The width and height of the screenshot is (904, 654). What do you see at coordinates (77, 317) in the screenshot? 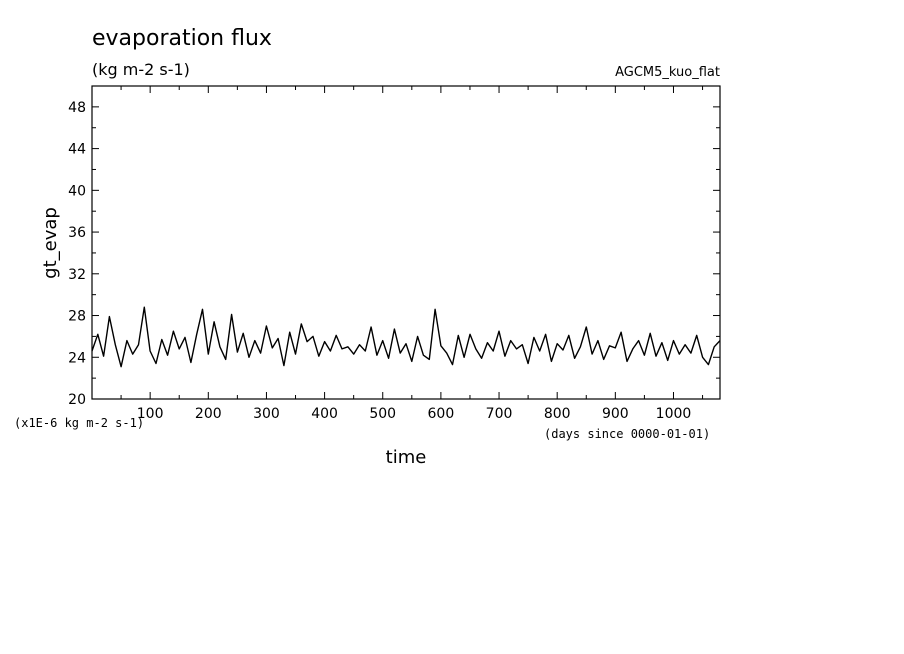
I see `y-tick-label: 28` at bounding box center [77, 317].